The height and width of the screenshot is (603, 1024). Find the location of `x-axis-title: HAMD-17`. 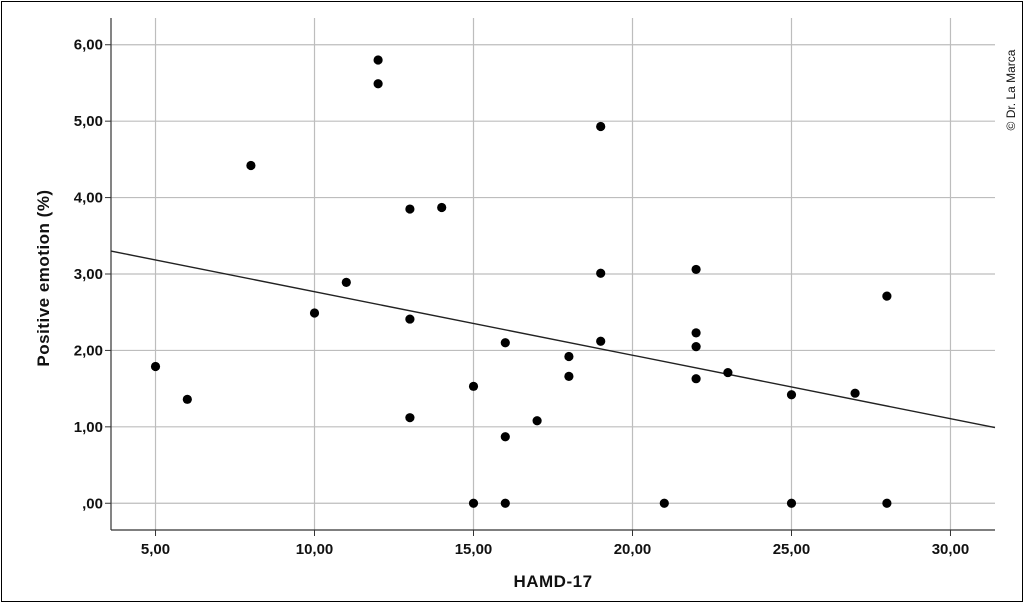

x-axis-title: HAMD-17 is located at coordinates (552, 581).